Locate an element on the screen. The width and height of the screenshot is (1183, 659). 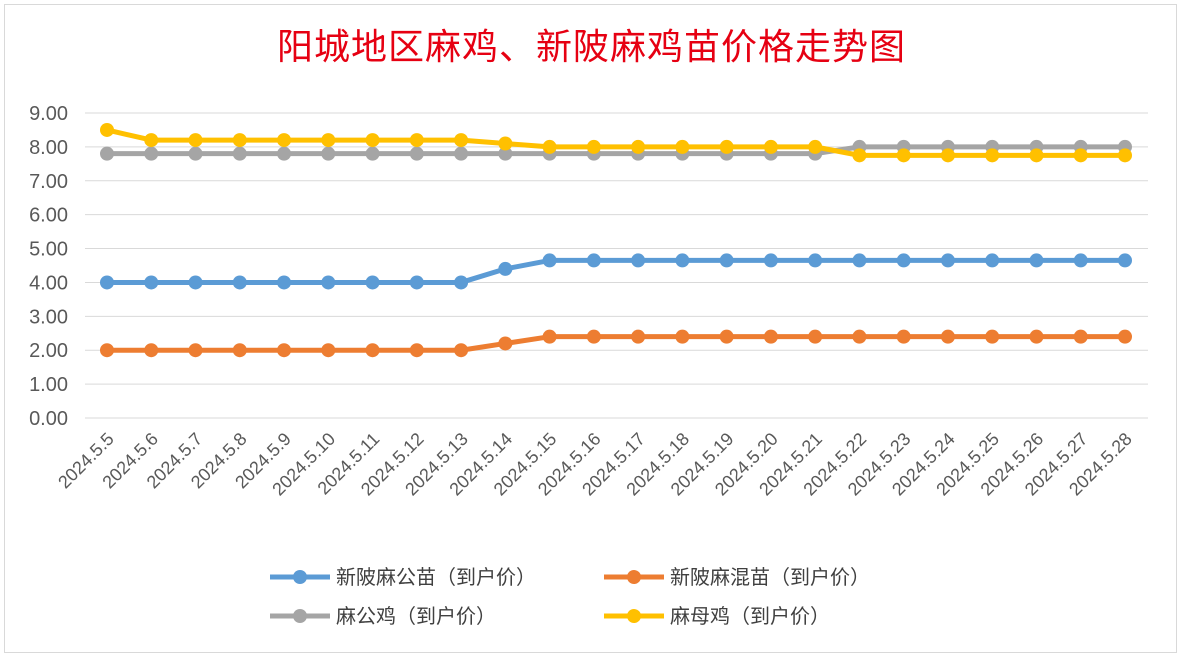
legend-label: 麻母鸡（到户价） is located at coordinates (750, 616).